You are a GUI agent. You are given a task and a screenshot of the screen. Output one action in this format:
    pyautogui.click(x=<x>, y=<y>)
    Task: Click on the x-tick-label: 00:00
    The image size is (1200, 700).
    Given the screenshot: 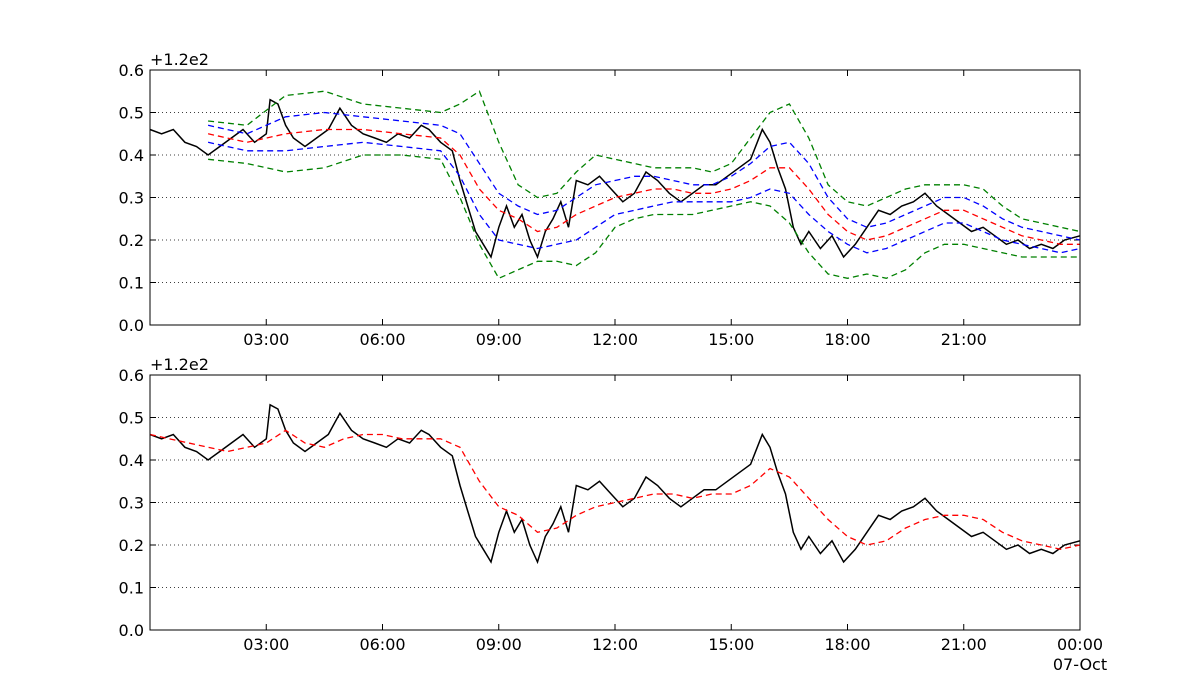 What is the action you would take?
    pyautogui.click(x=1080, y=644)
    